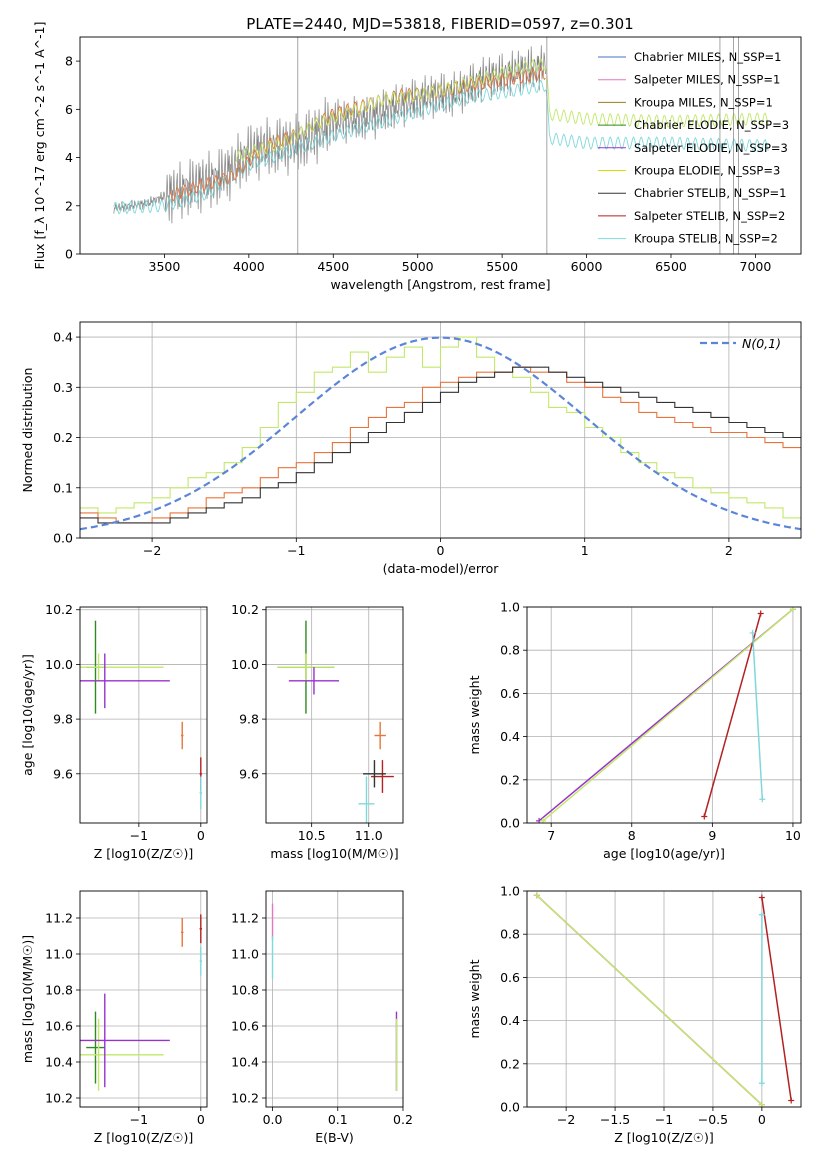 The width and height of the screenshot is (819, 1170). Describe the element at coordinates (63, 487) in the screenshot. I see `y-tick-label: 0.1` at that location.